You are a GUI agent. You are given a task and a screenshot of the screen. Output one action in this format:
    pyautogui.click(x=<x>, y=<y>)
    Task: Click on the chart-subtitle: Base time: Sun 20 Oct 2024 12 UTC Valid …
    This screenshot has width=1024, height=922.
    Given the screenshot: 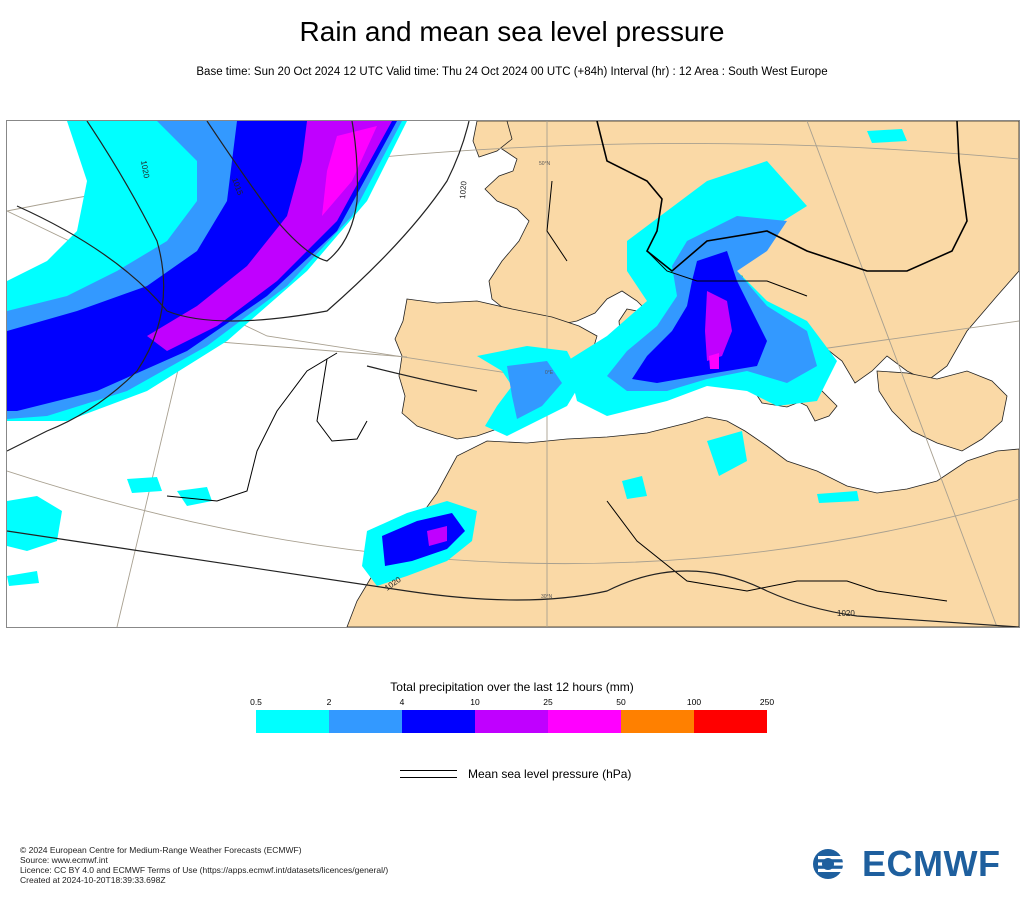 What is the action you would take?
    pyautogui.click(x=512, y=72)
    